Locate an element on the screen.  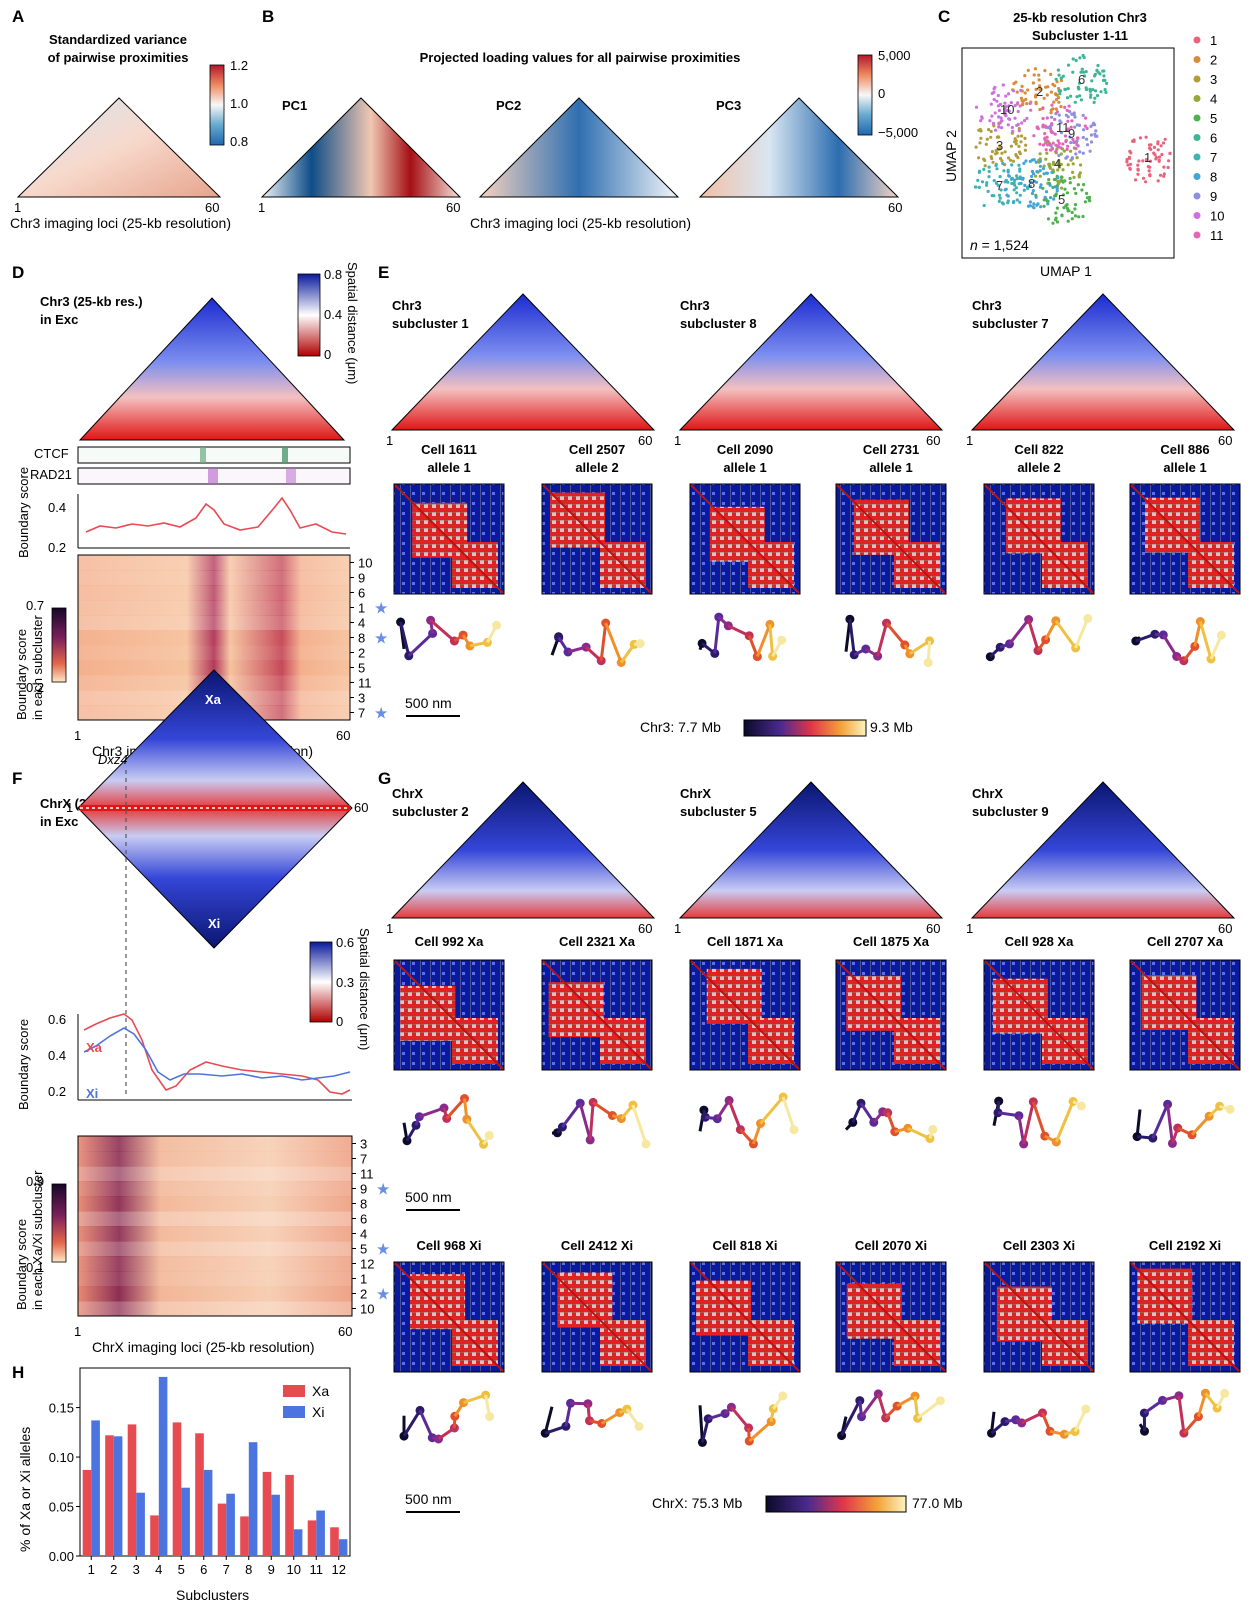
subcluster-map-title: subcluster 7 is located at coordinates (1010, 323).